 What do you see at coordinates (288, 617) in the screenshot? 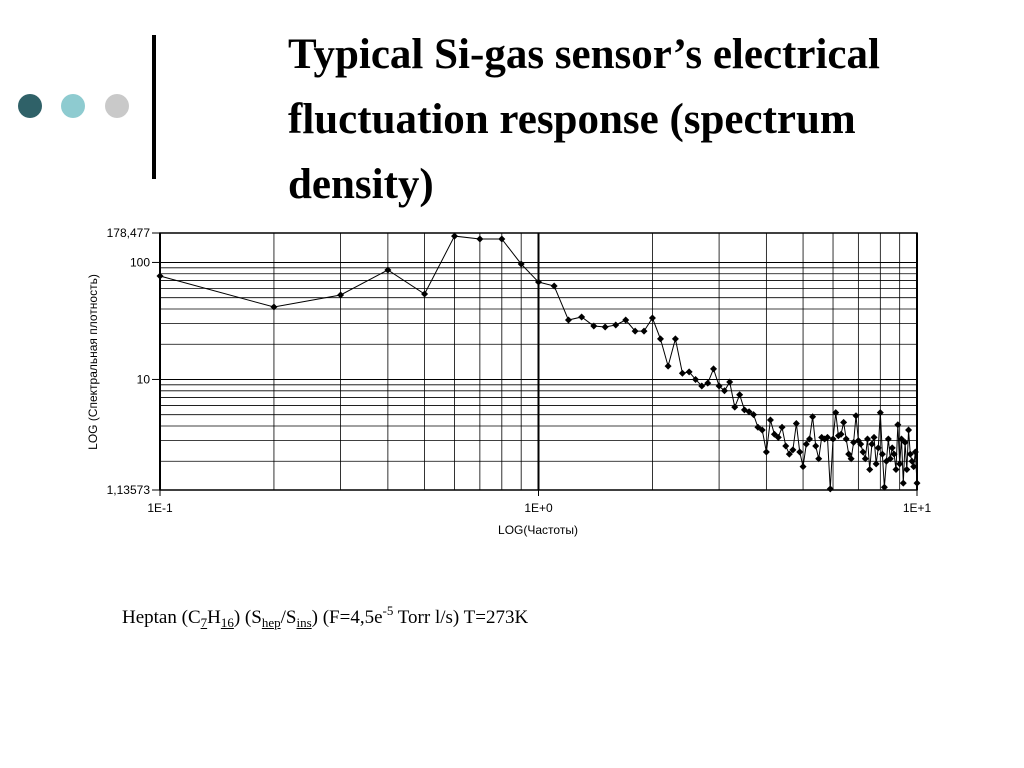
I see `caption-text: /S` at bounding box center [288, 617].